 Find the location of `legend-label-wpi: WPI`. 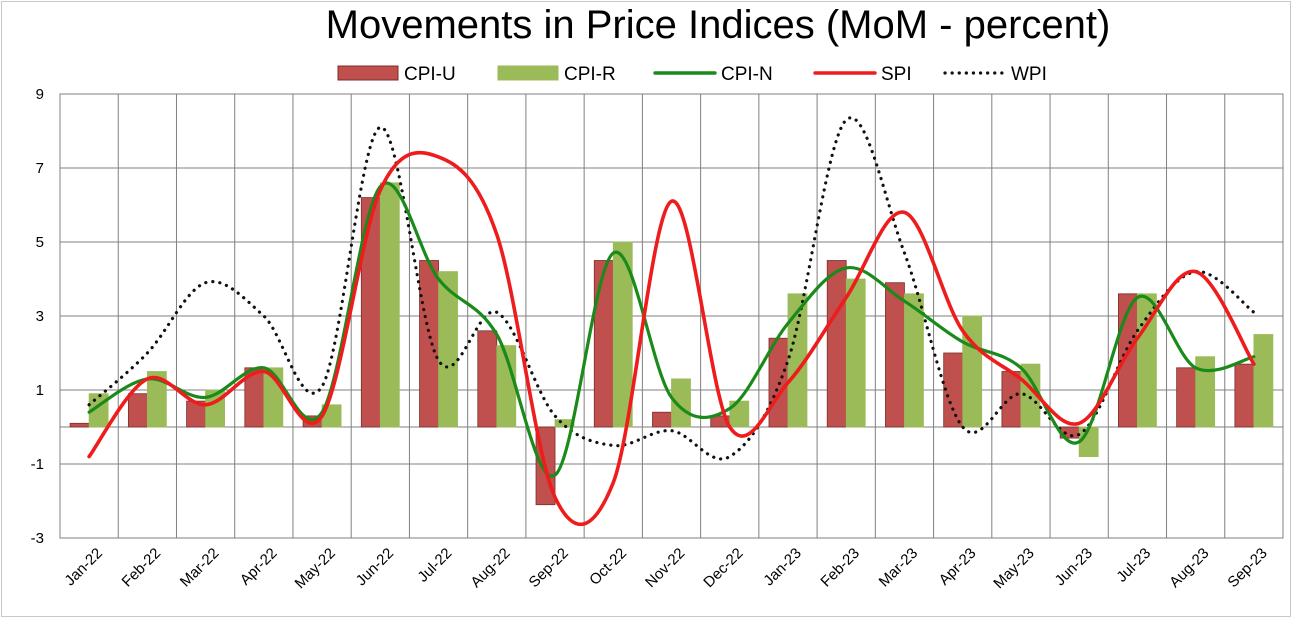

legend-label-wpi: WPI is located at coordinates (1029, 74).